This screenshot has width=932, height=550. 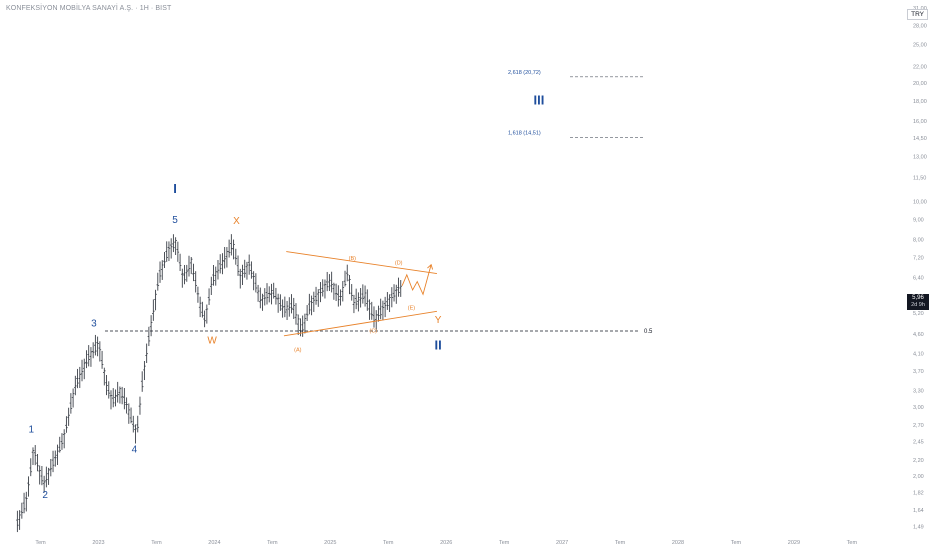 I want to click on last-price-tag: 5,96 2d 9h, so click(x=918, y=302).